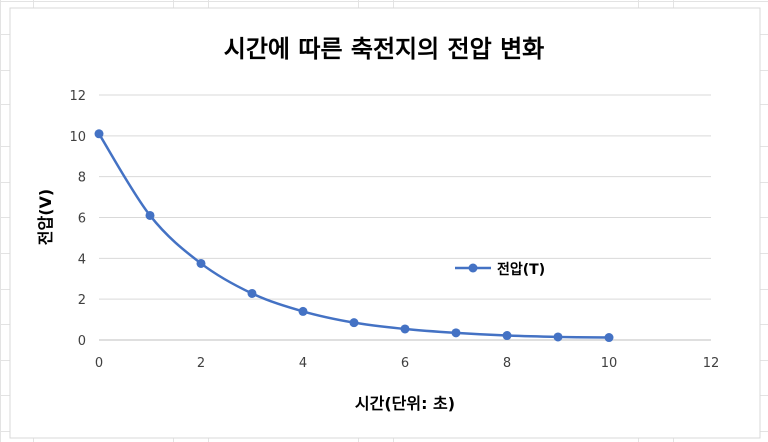 The width and height of the screenshot is (768, 442). Describe the element at coordinates (303, 363) in the screenshot. I see `x-tick-label: 4` at that location.